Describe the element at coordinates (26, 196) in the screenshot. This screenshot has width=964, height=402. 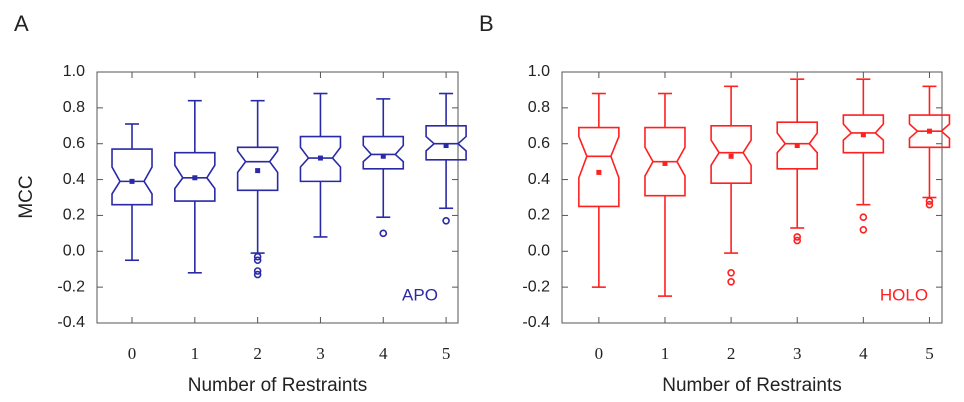
I see `y-axis-label: MCC` at that location.